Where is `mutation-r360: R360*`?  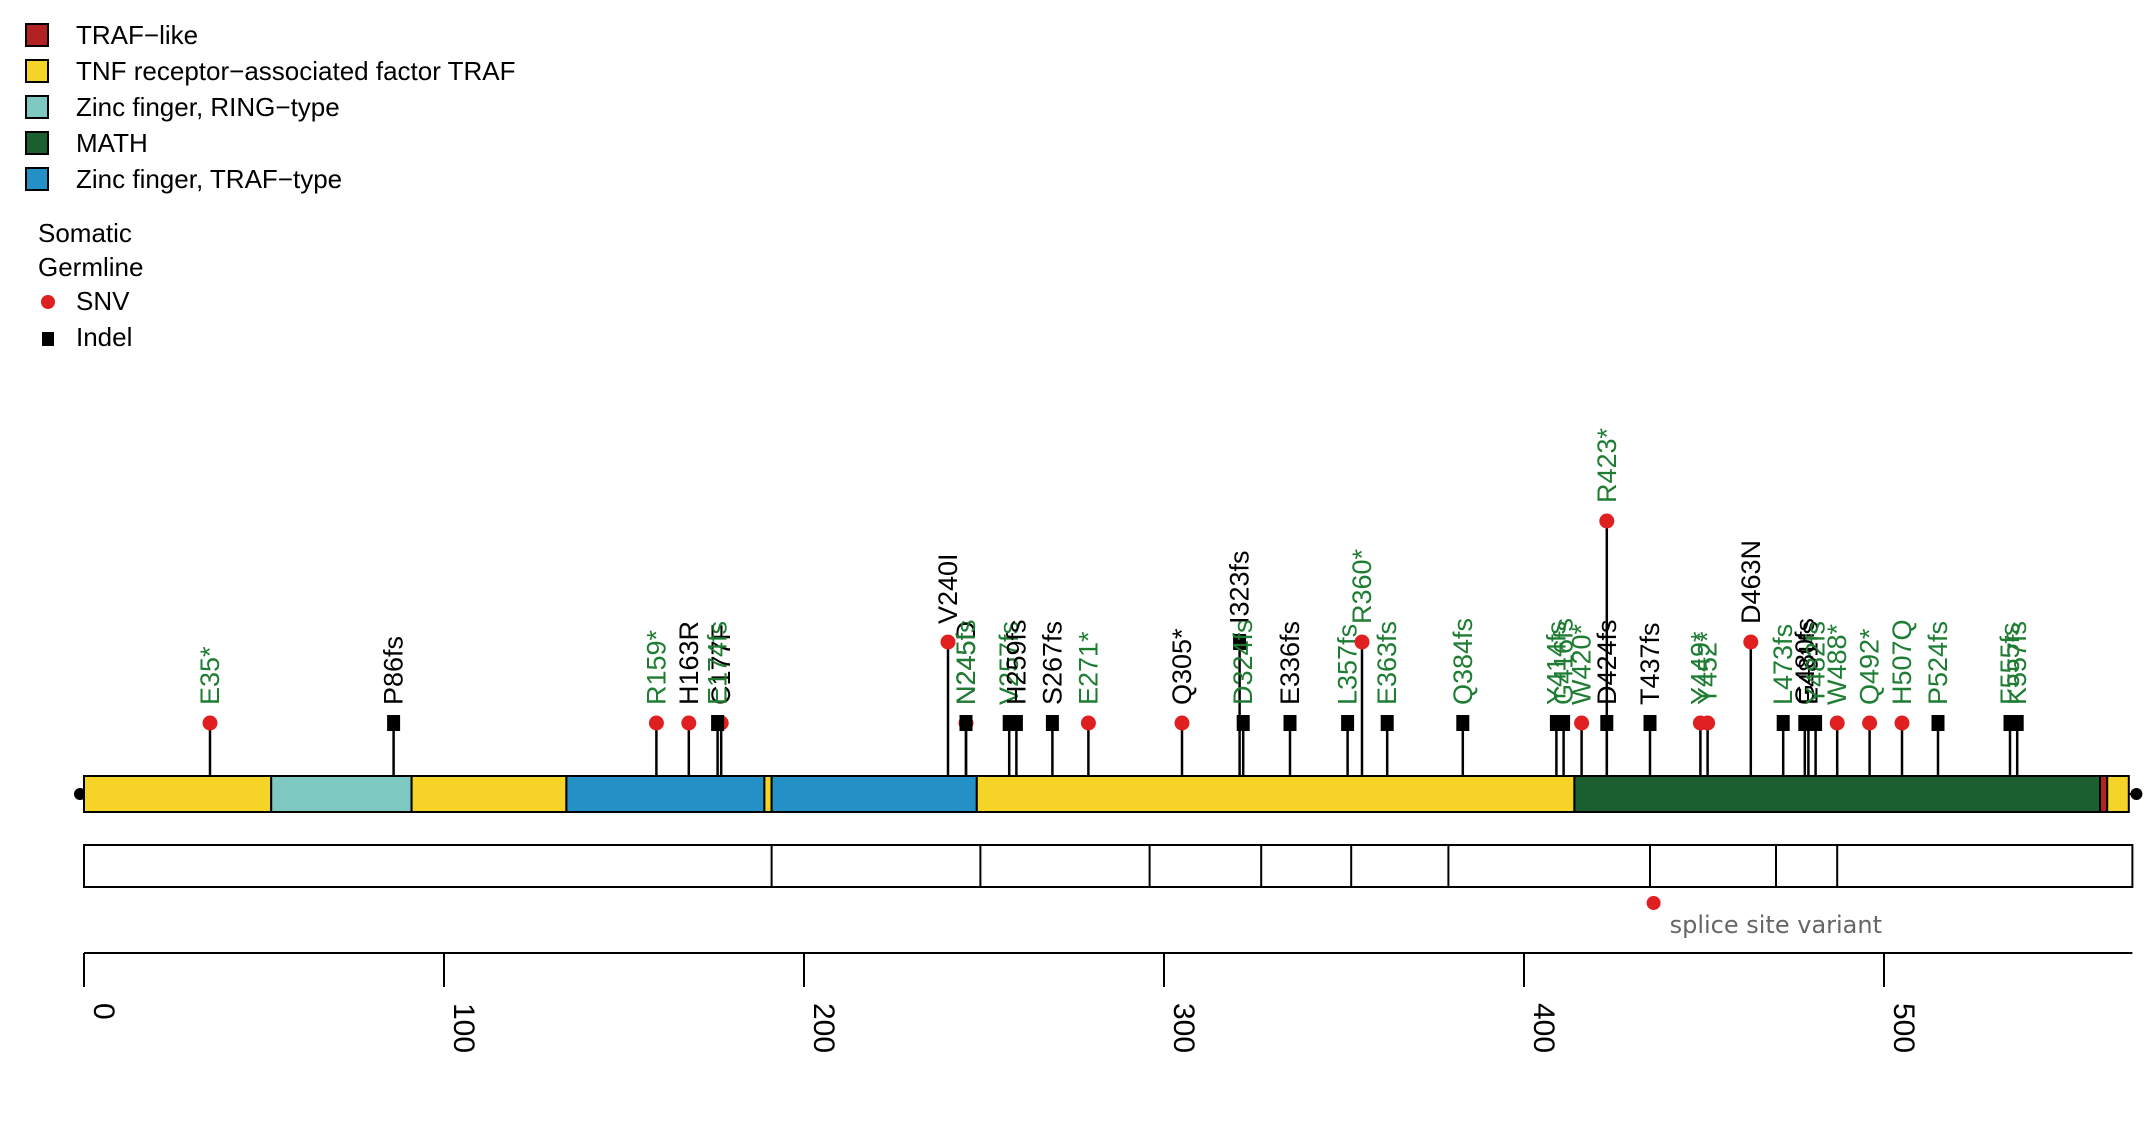 mutation-r360: R360* is located at coordinates (1362, 662).